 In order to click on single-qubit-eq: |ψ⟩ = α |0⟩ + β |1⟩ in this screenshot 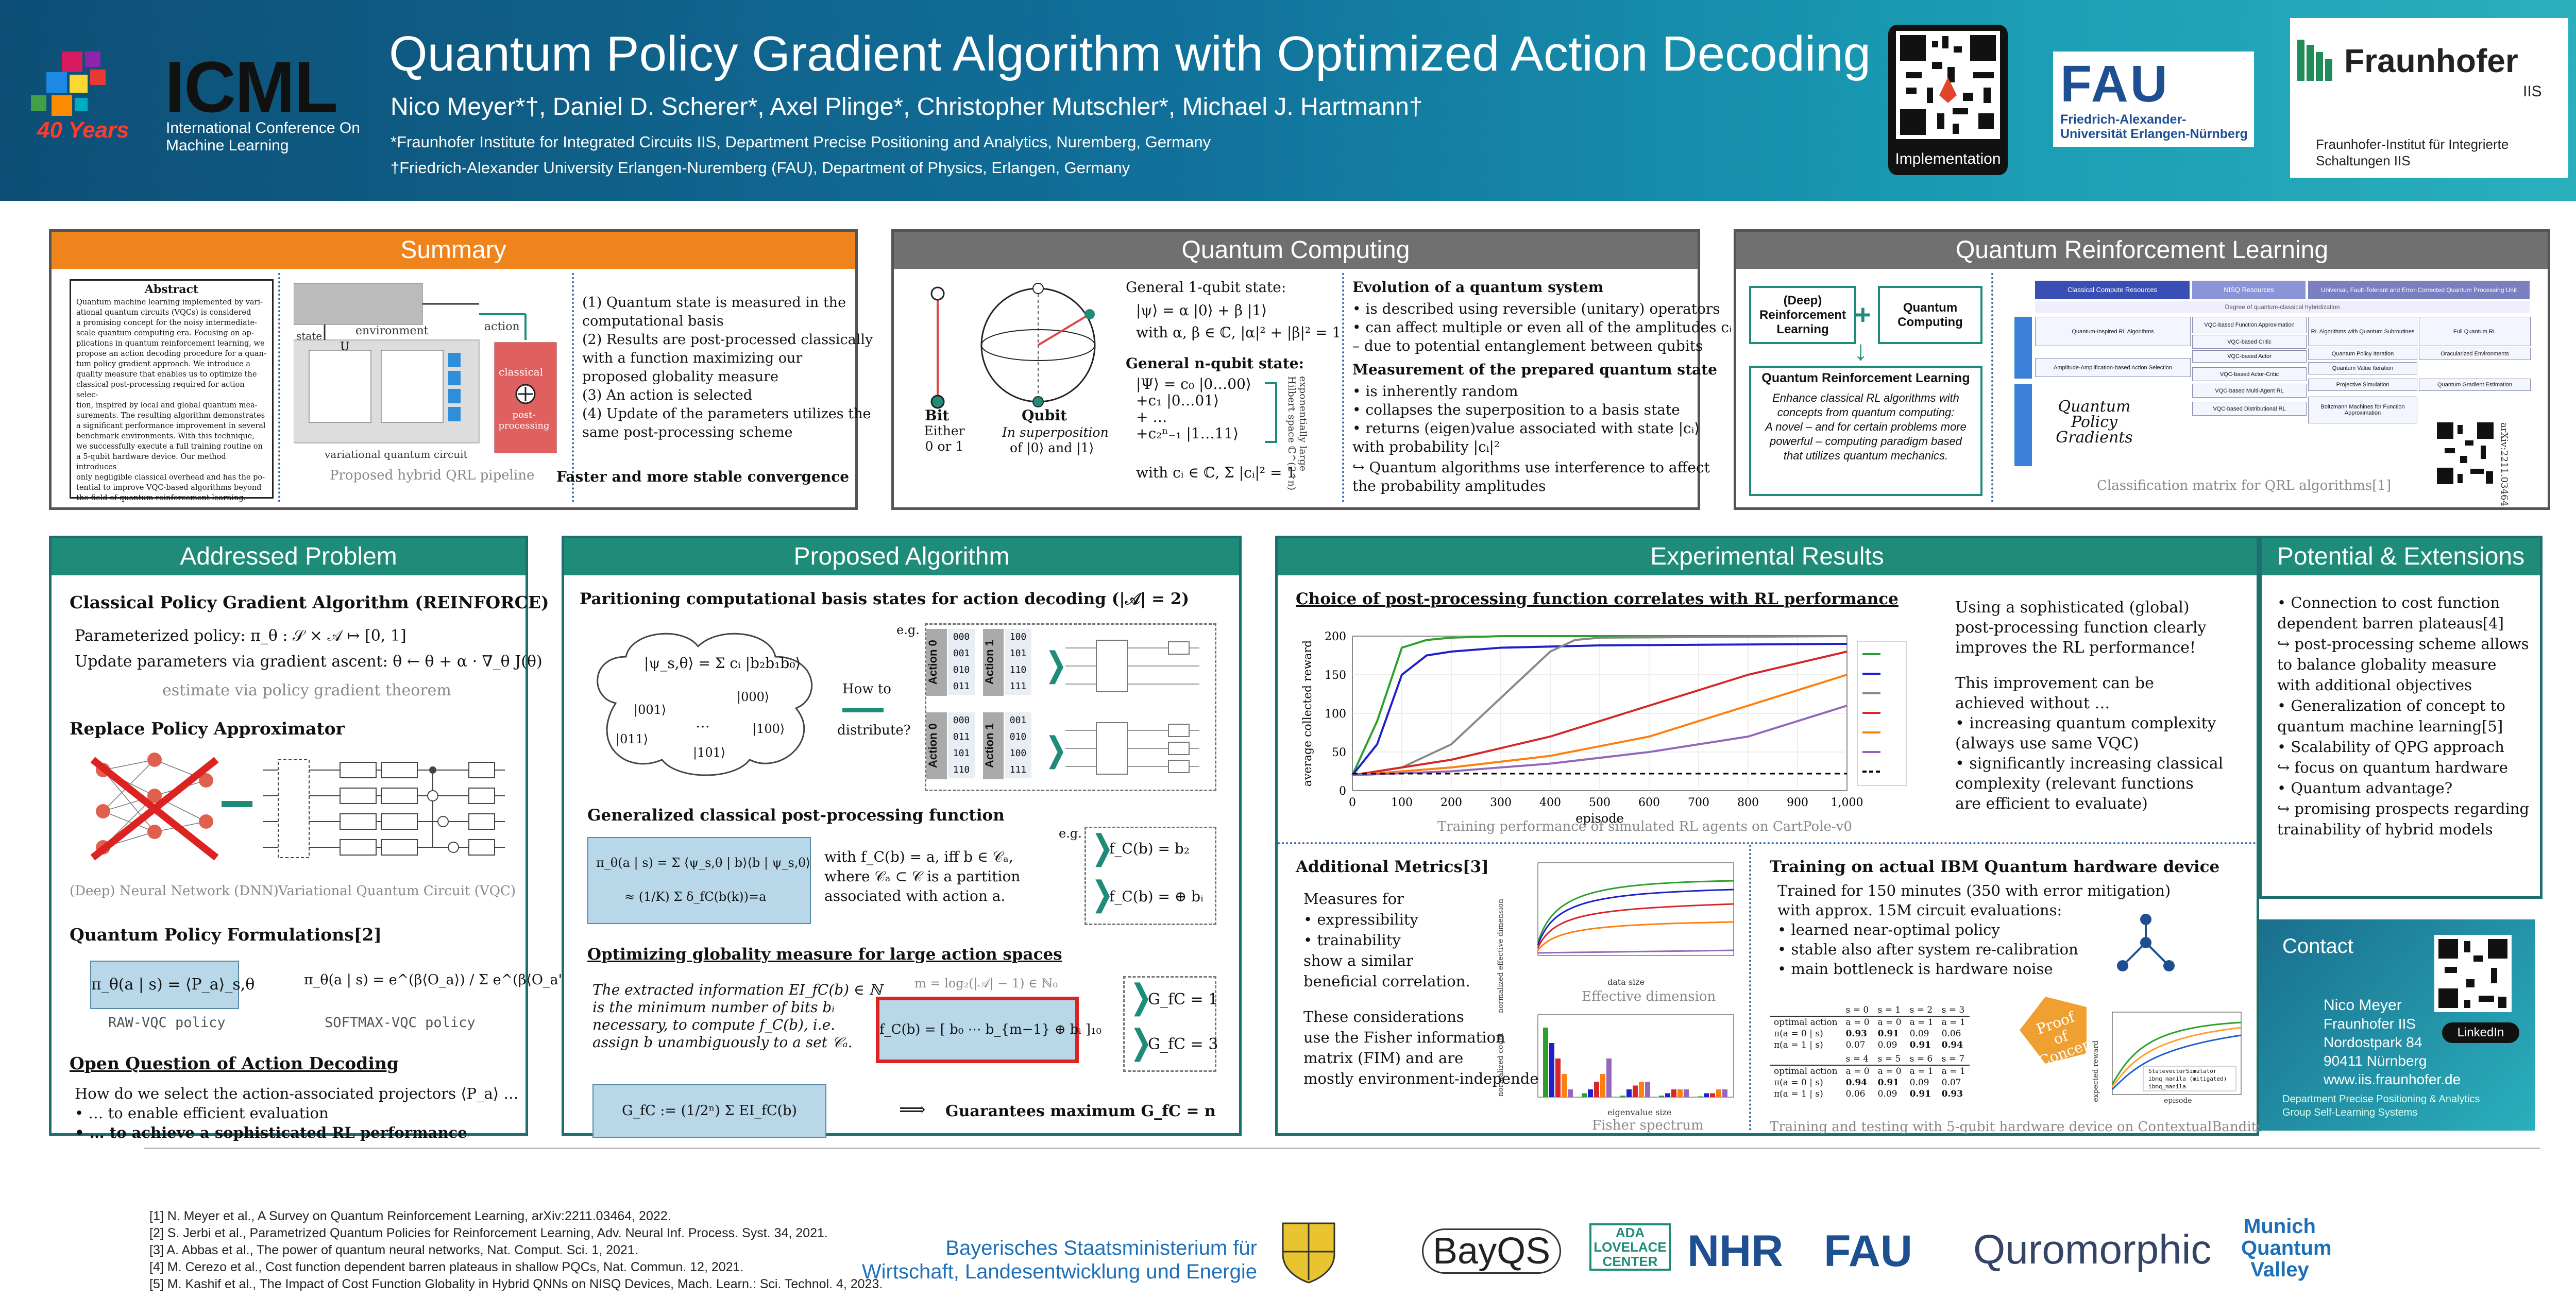, I will do `click(1201, 310)`.